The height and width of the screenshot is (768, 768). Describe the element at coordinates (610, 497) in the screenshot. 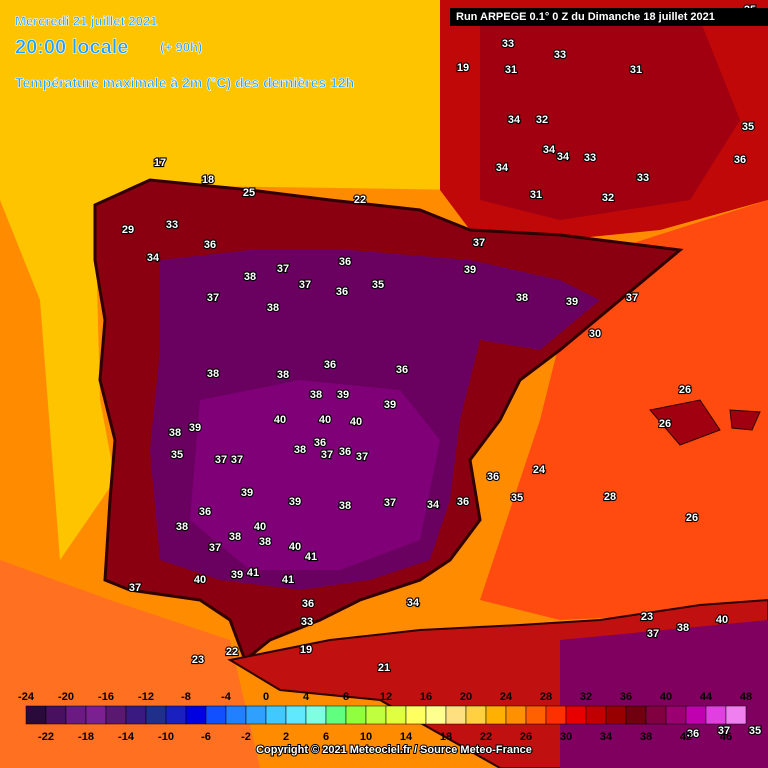

I see `temperature-label: 28` at that location.